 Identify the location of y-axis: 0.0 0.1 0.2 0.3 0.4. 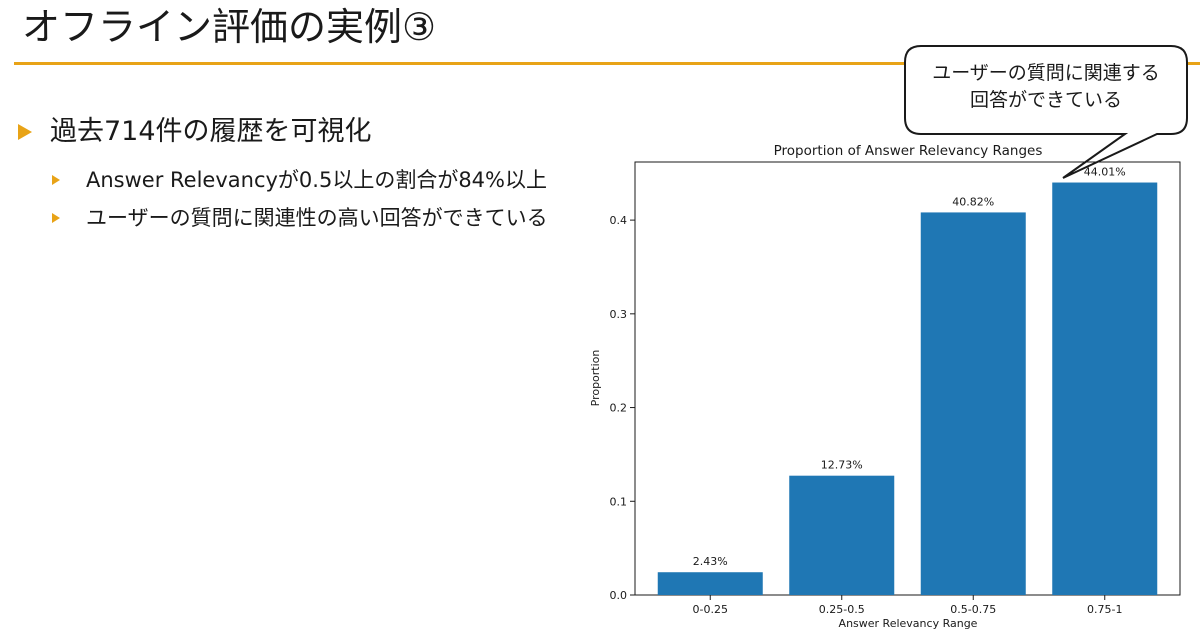
(622, 408).